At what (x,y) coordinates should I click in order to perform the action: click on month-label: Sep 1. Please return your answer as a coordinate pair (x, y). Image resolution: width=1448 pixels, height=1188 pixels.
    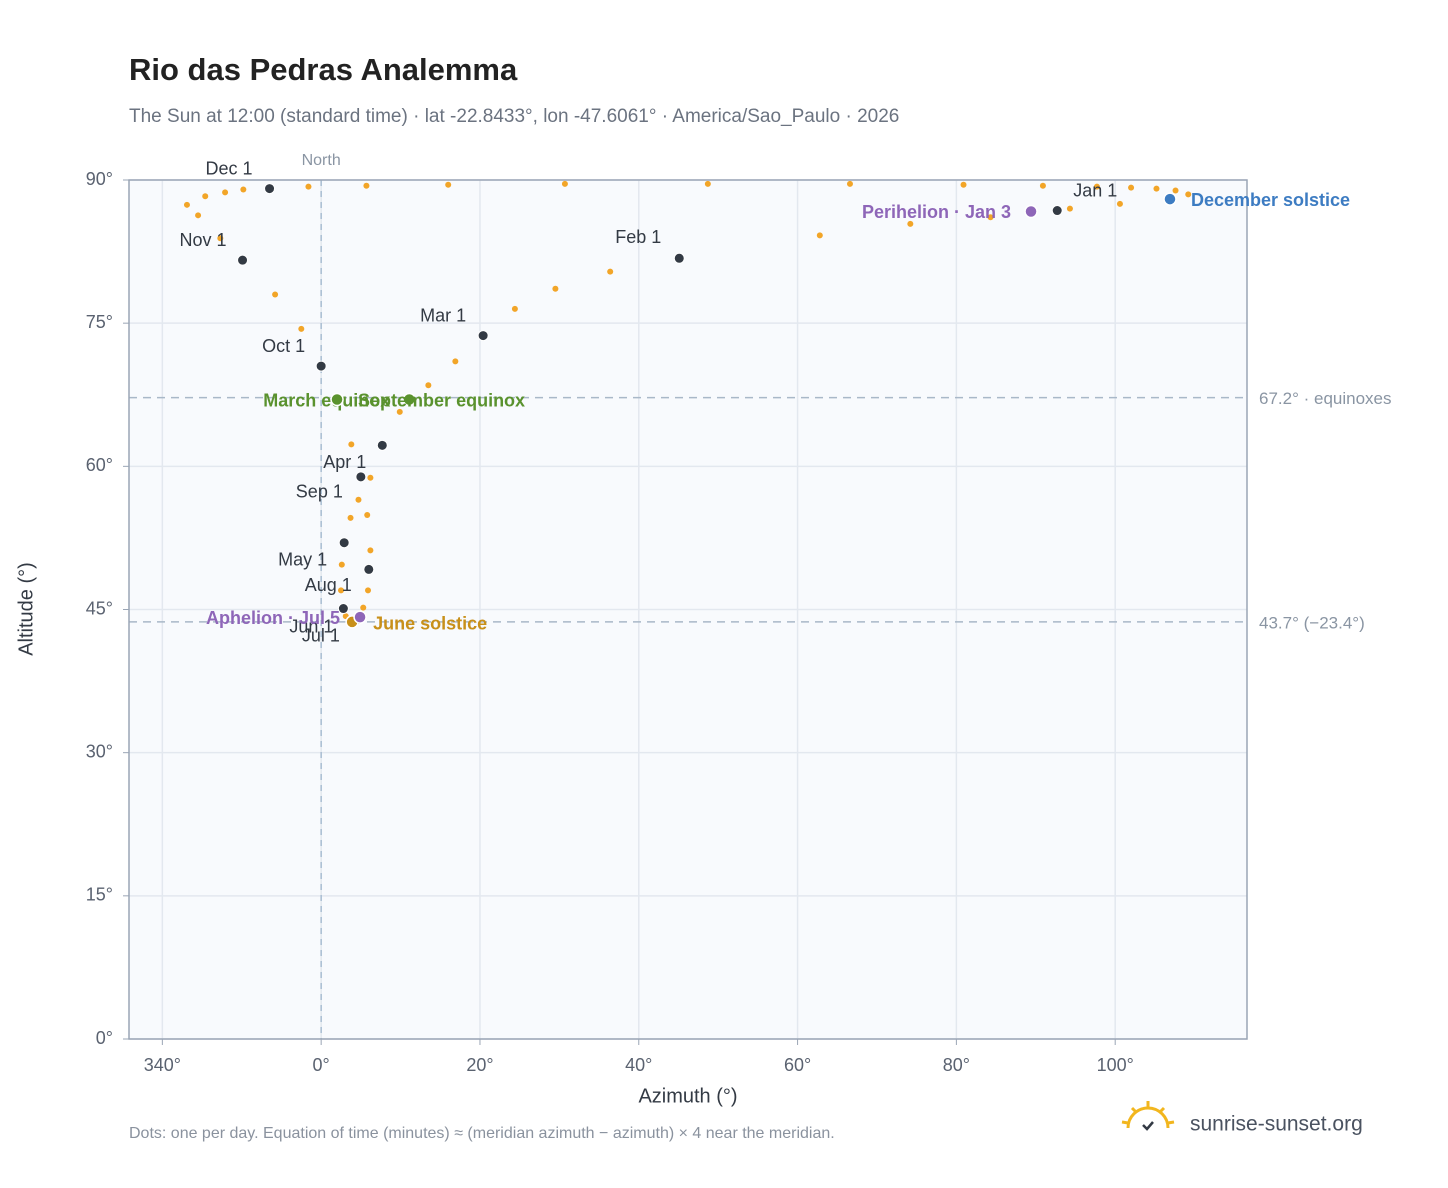
    Looking at the image, I should click on (319, 492).